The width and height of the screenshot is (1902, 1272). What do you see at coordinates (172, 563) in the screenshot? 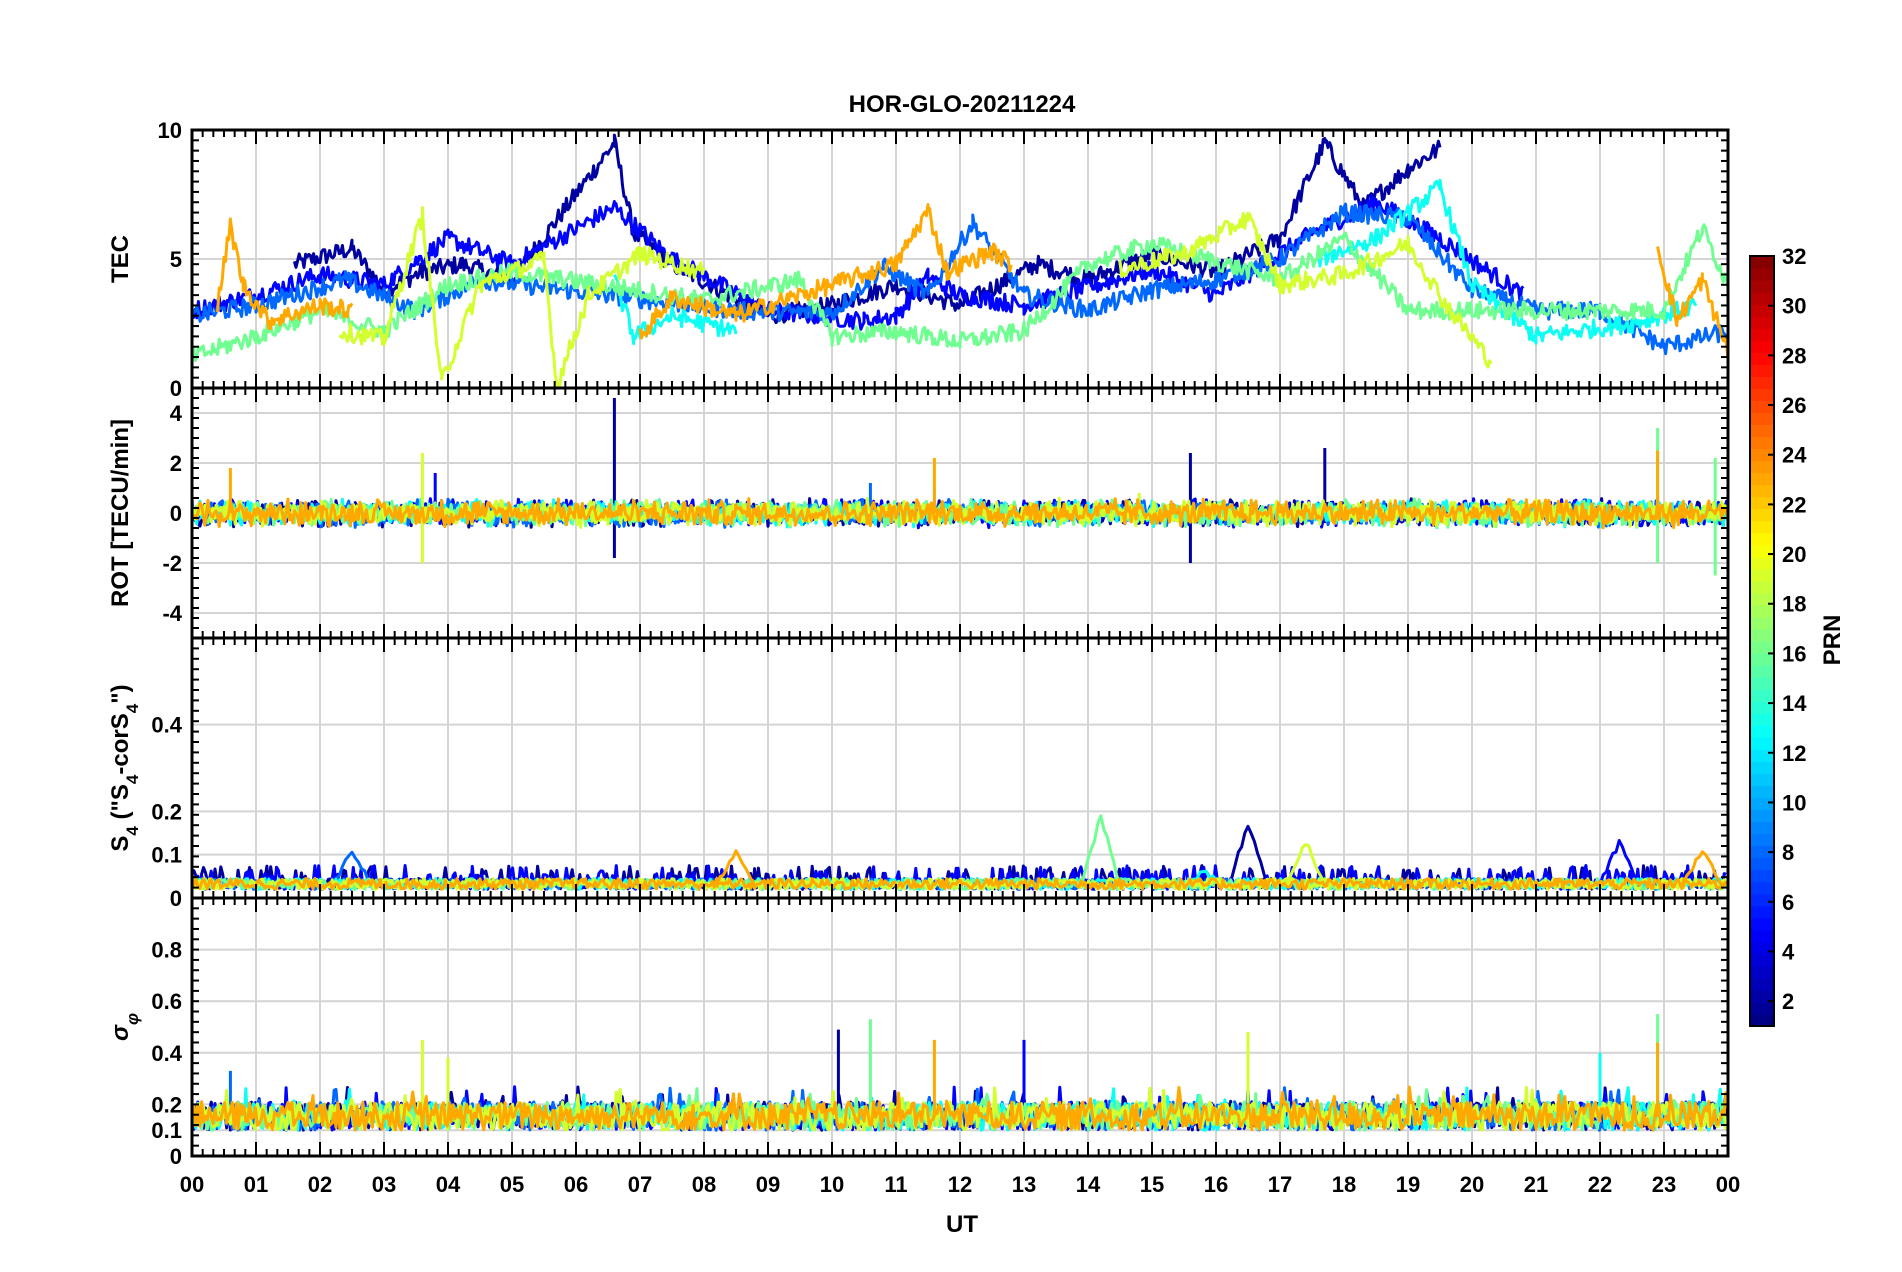
I see `y-tick-label: -2` at bounding box center [172, 563].